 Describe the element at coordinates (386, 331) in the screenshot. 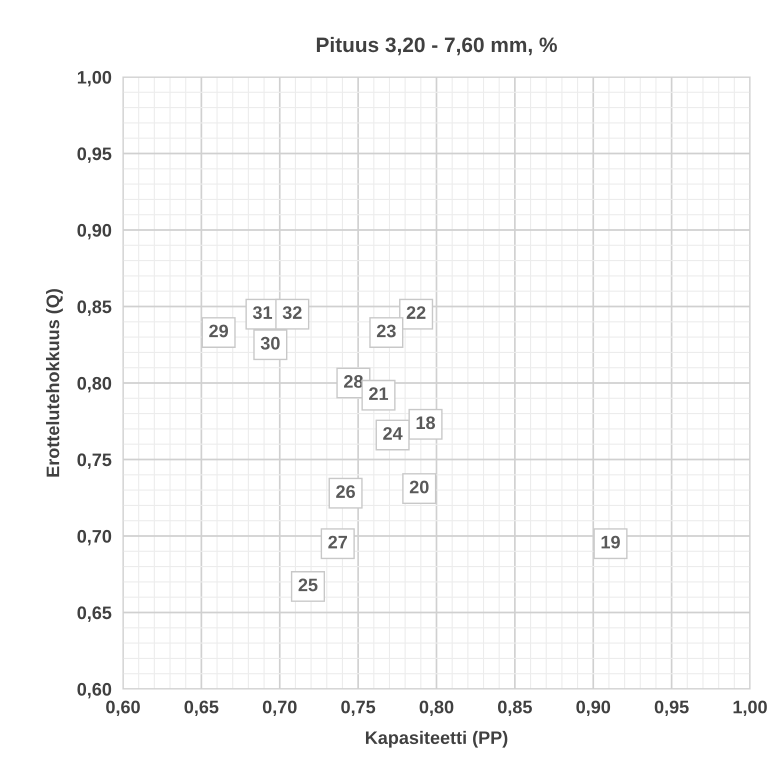

I see `annotation: 23` at that location.